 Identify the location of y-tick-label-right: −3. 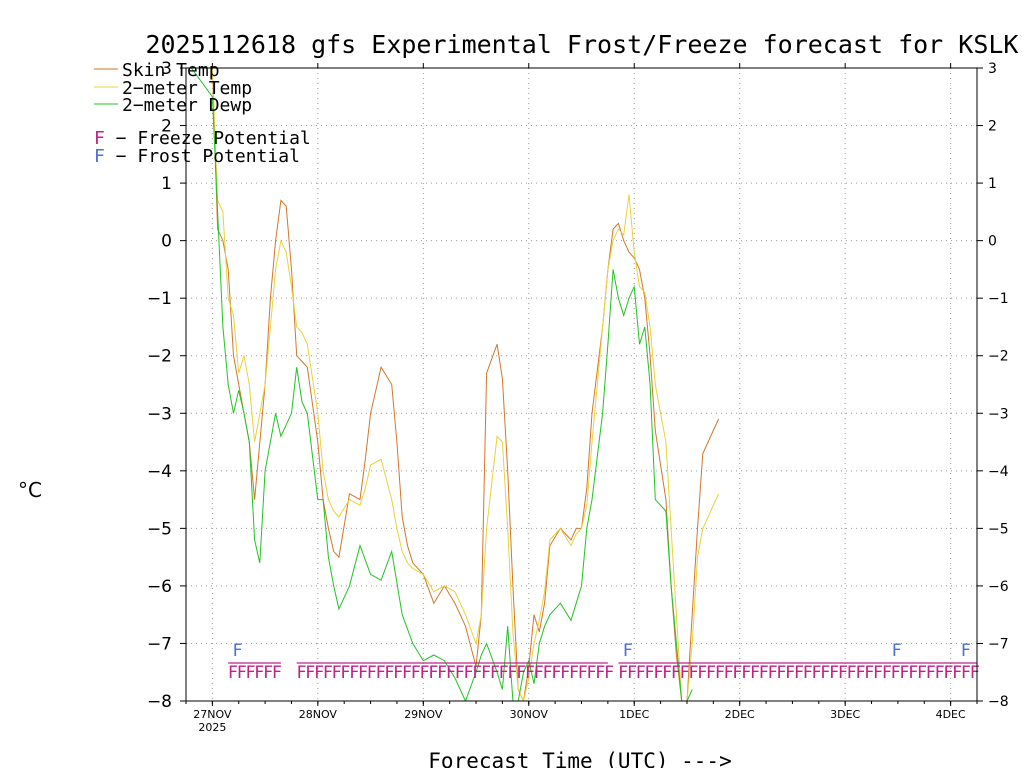
(998, 414).